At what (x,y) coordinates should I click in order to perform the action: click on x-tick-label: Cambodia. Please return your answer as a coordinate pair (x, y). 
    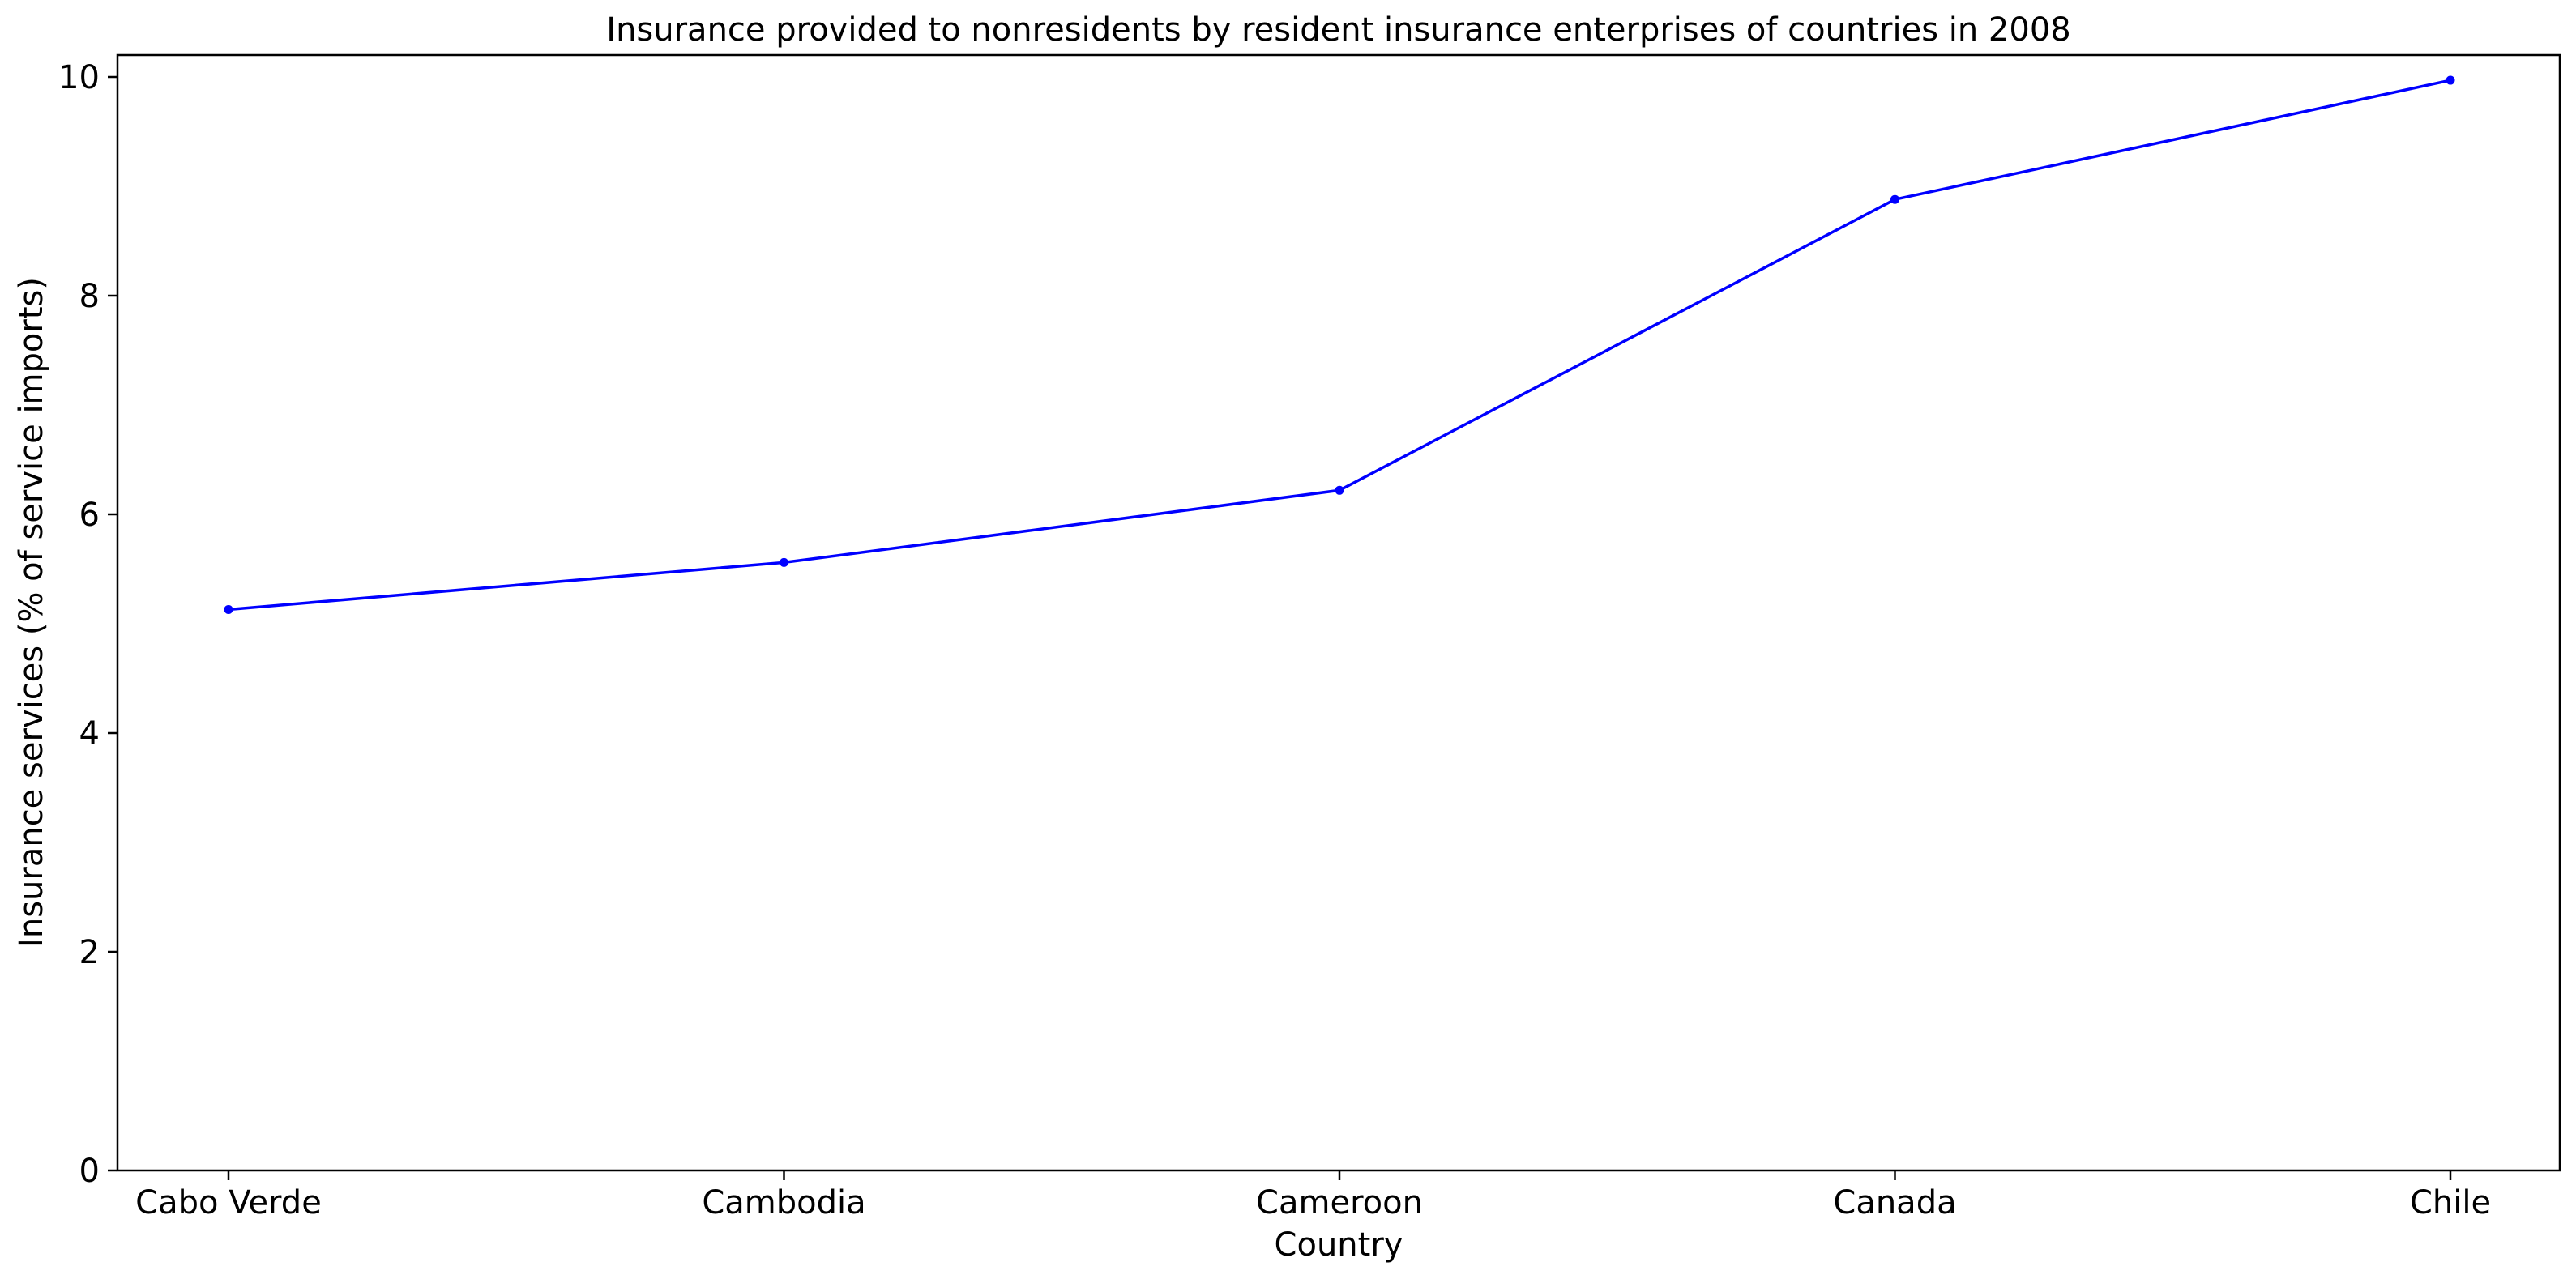
    Looking at the image, I should click on (783, 1202).